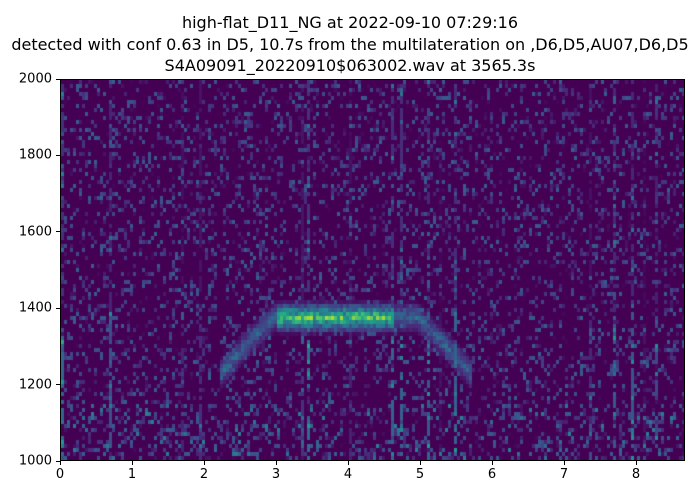  I want to click on y-tick-label: 1400, so click(35, 308).